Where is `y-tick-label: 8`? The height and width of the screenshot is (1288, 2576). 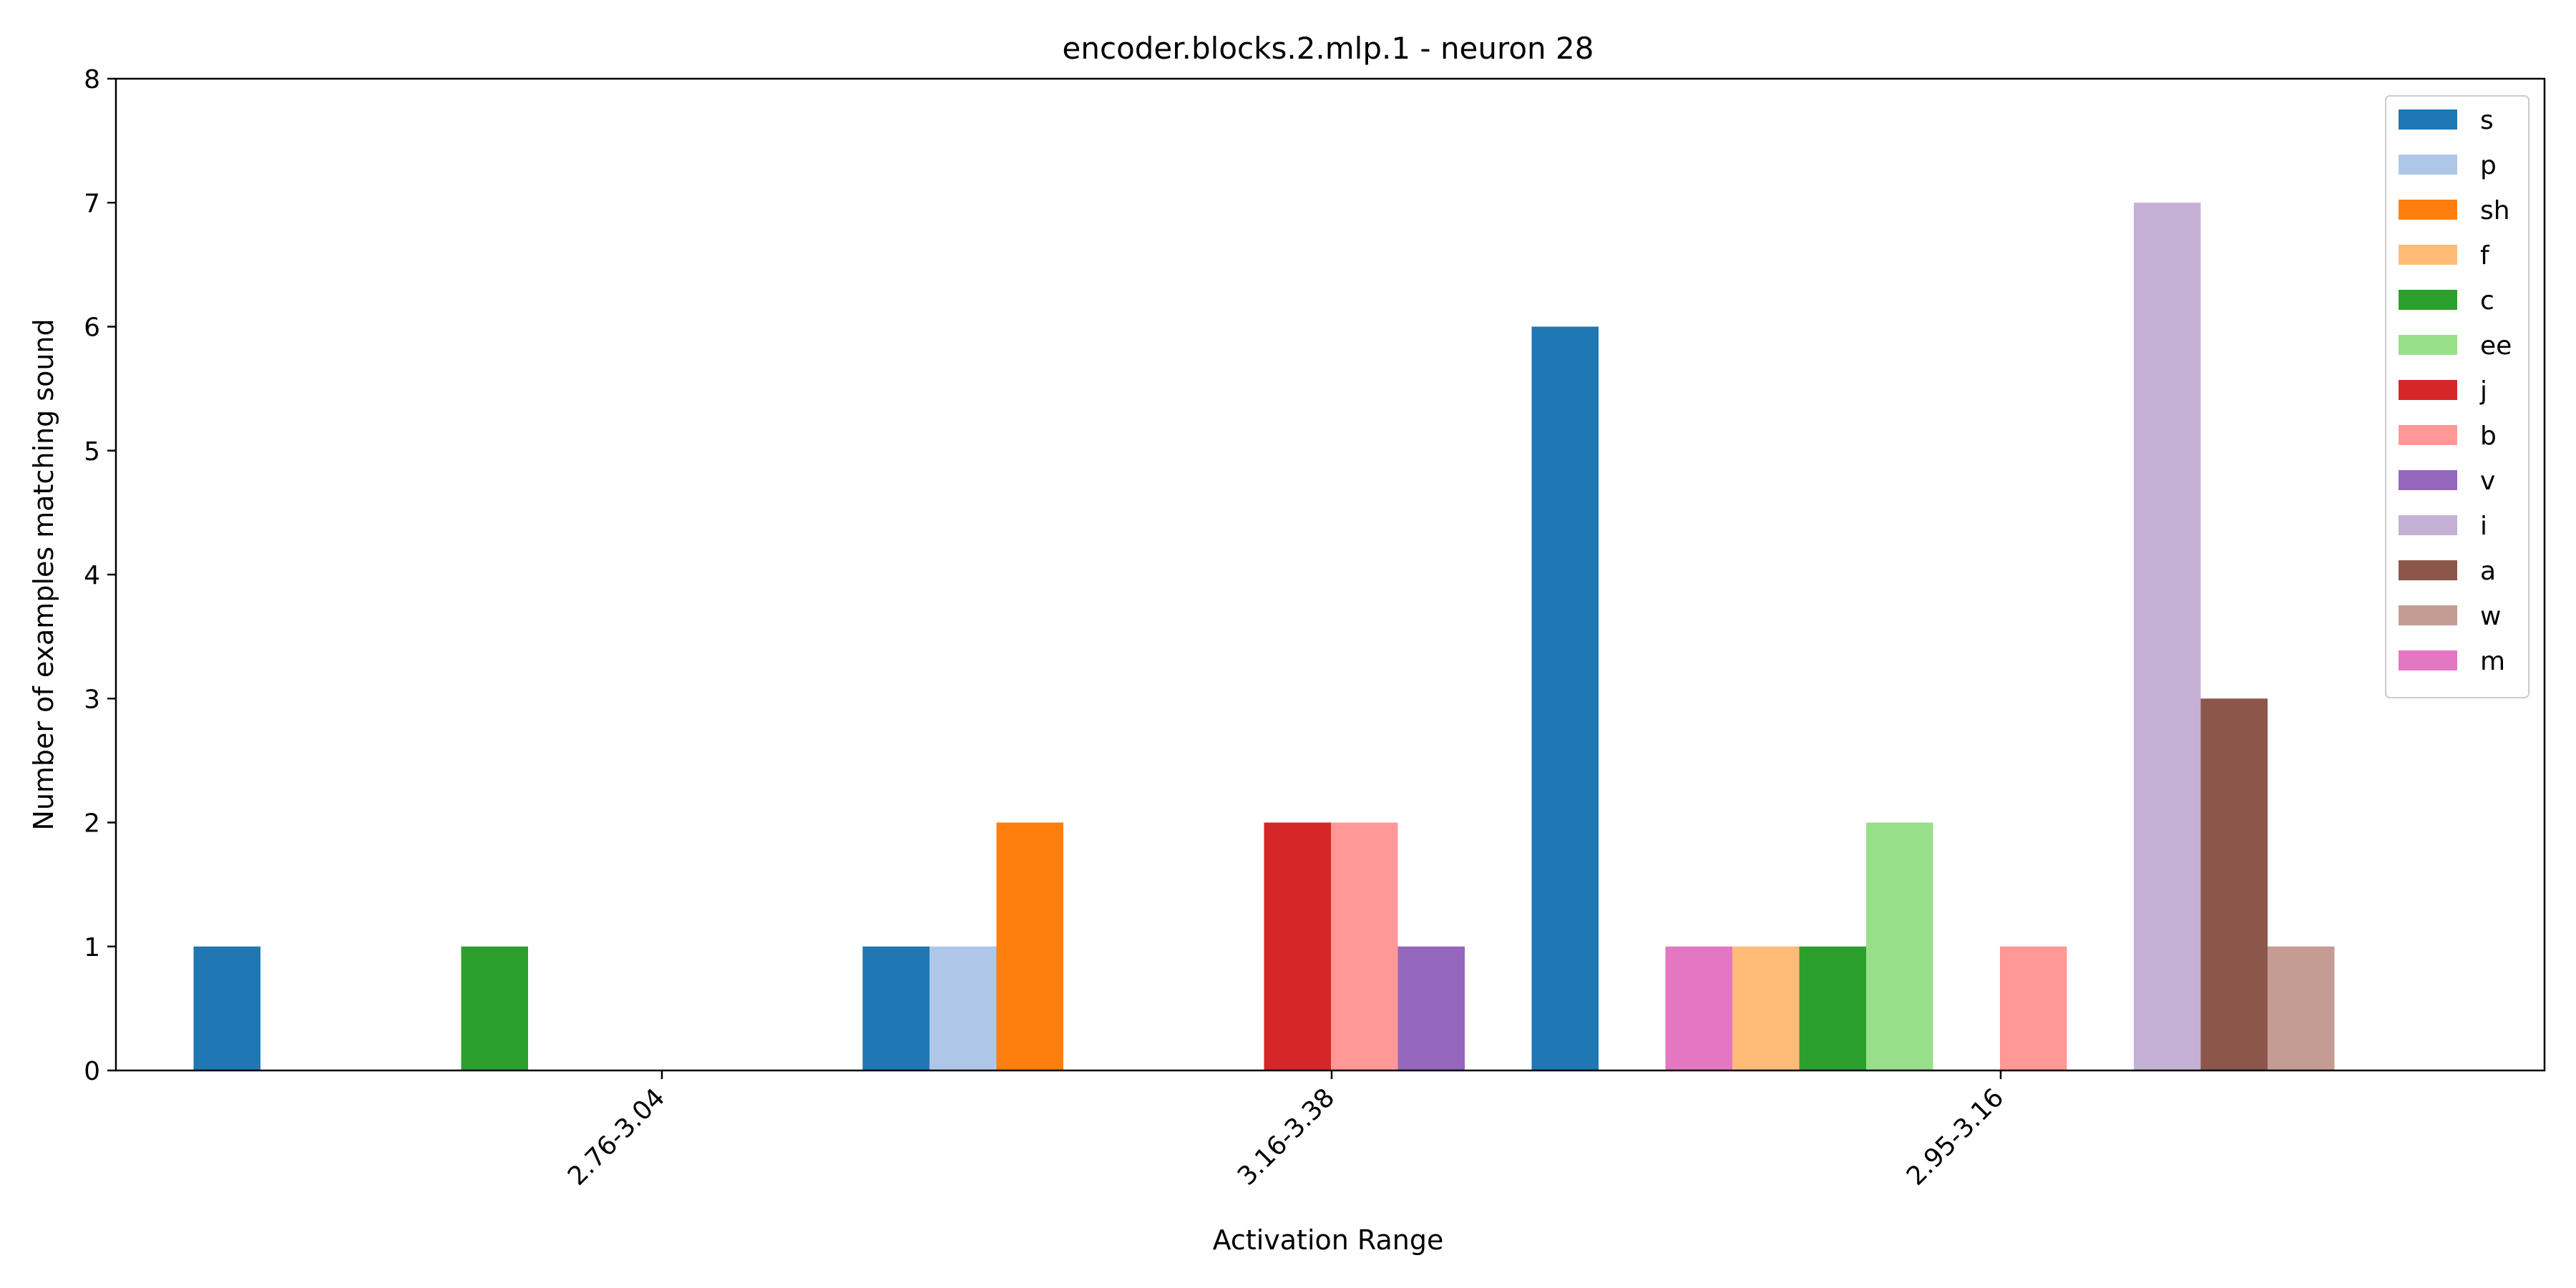
y-tick-label: 8 is located at coordinates (92, 79).